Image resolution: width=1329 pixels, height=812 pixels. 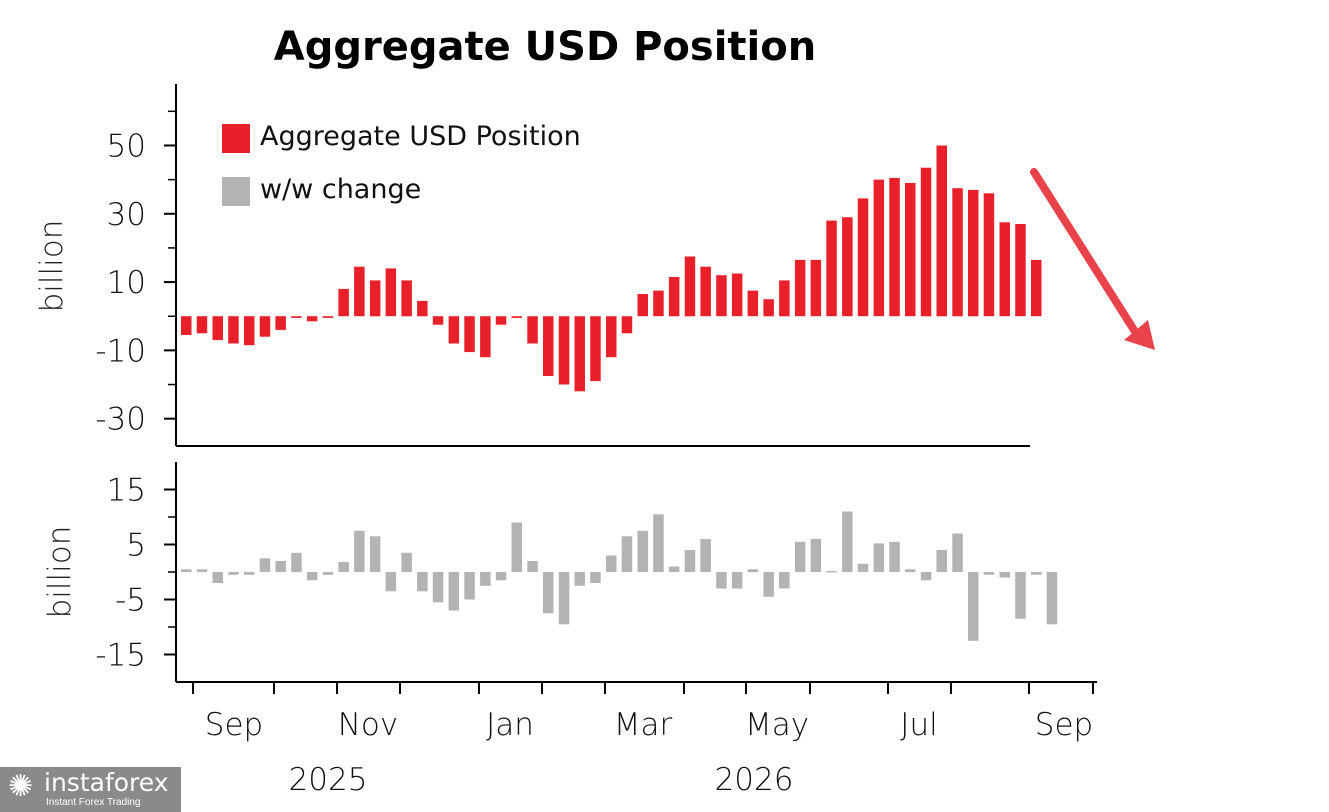 What do you see at coordinates (754, 780) in the screenshot?
I see `year-label-2026: 2026` at bounding box center [754, 780].